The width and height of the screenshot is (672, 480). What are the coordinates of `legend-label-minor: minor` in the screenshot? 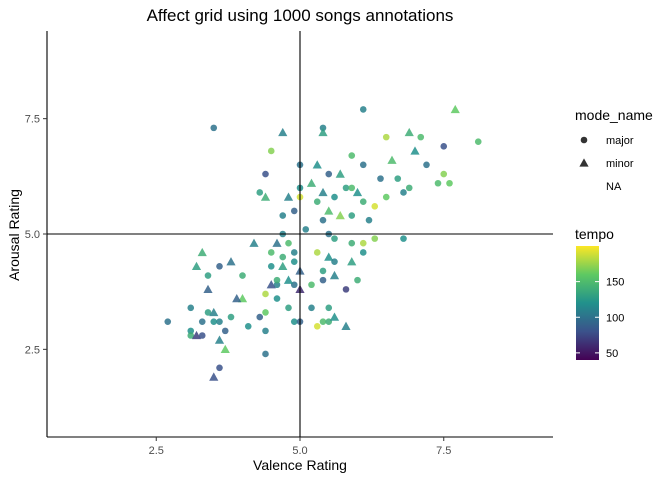 It's located at (620, 164).